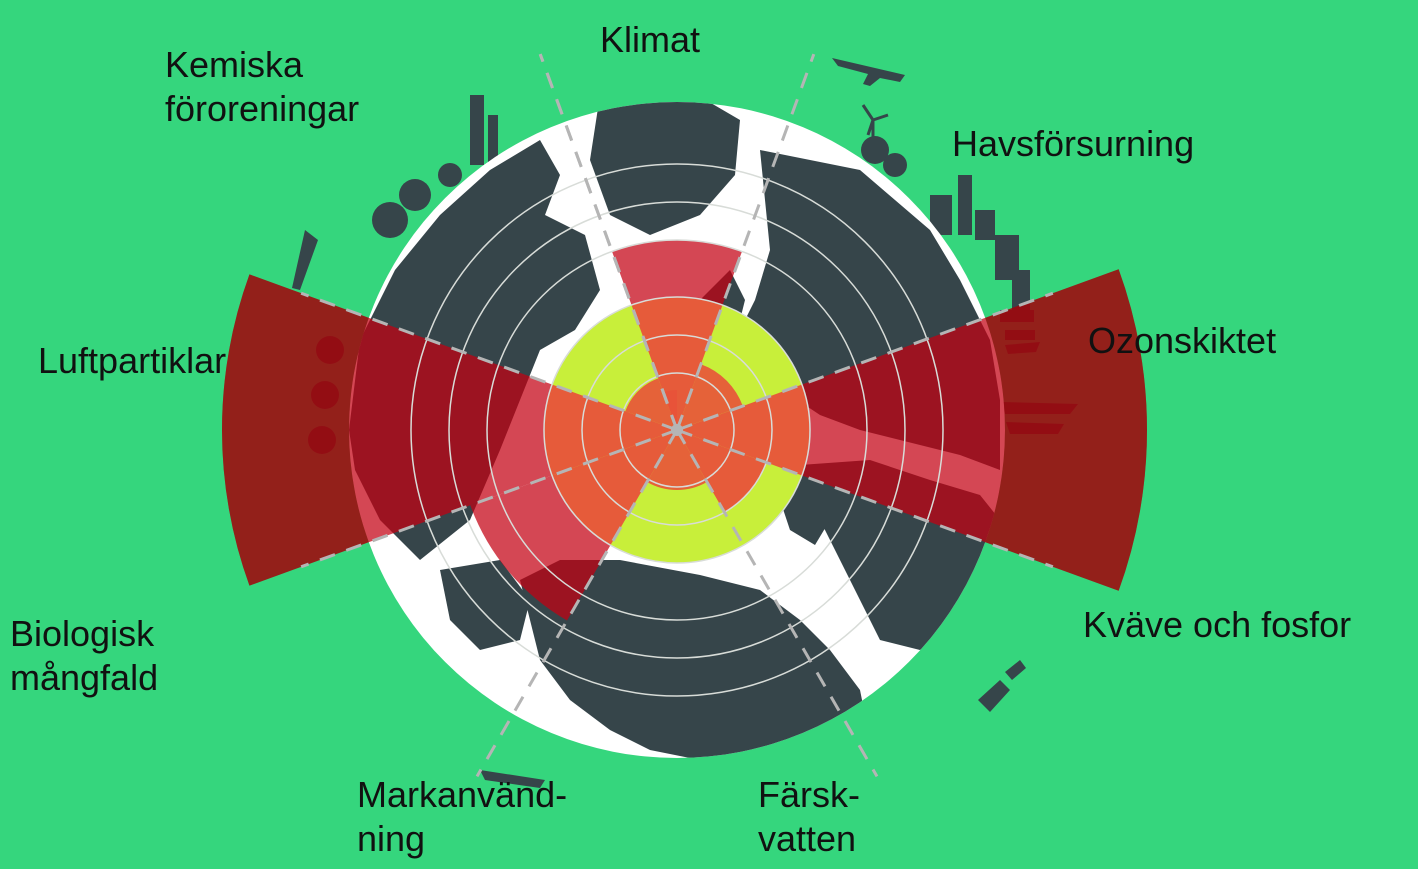 The image size is (1418, 869). What do you see at coordinates (1217, 624) in the screenshot?
I see `label-kvave-och-fosfor: Kväve och fosfor` at bounding box center [1217, 624].